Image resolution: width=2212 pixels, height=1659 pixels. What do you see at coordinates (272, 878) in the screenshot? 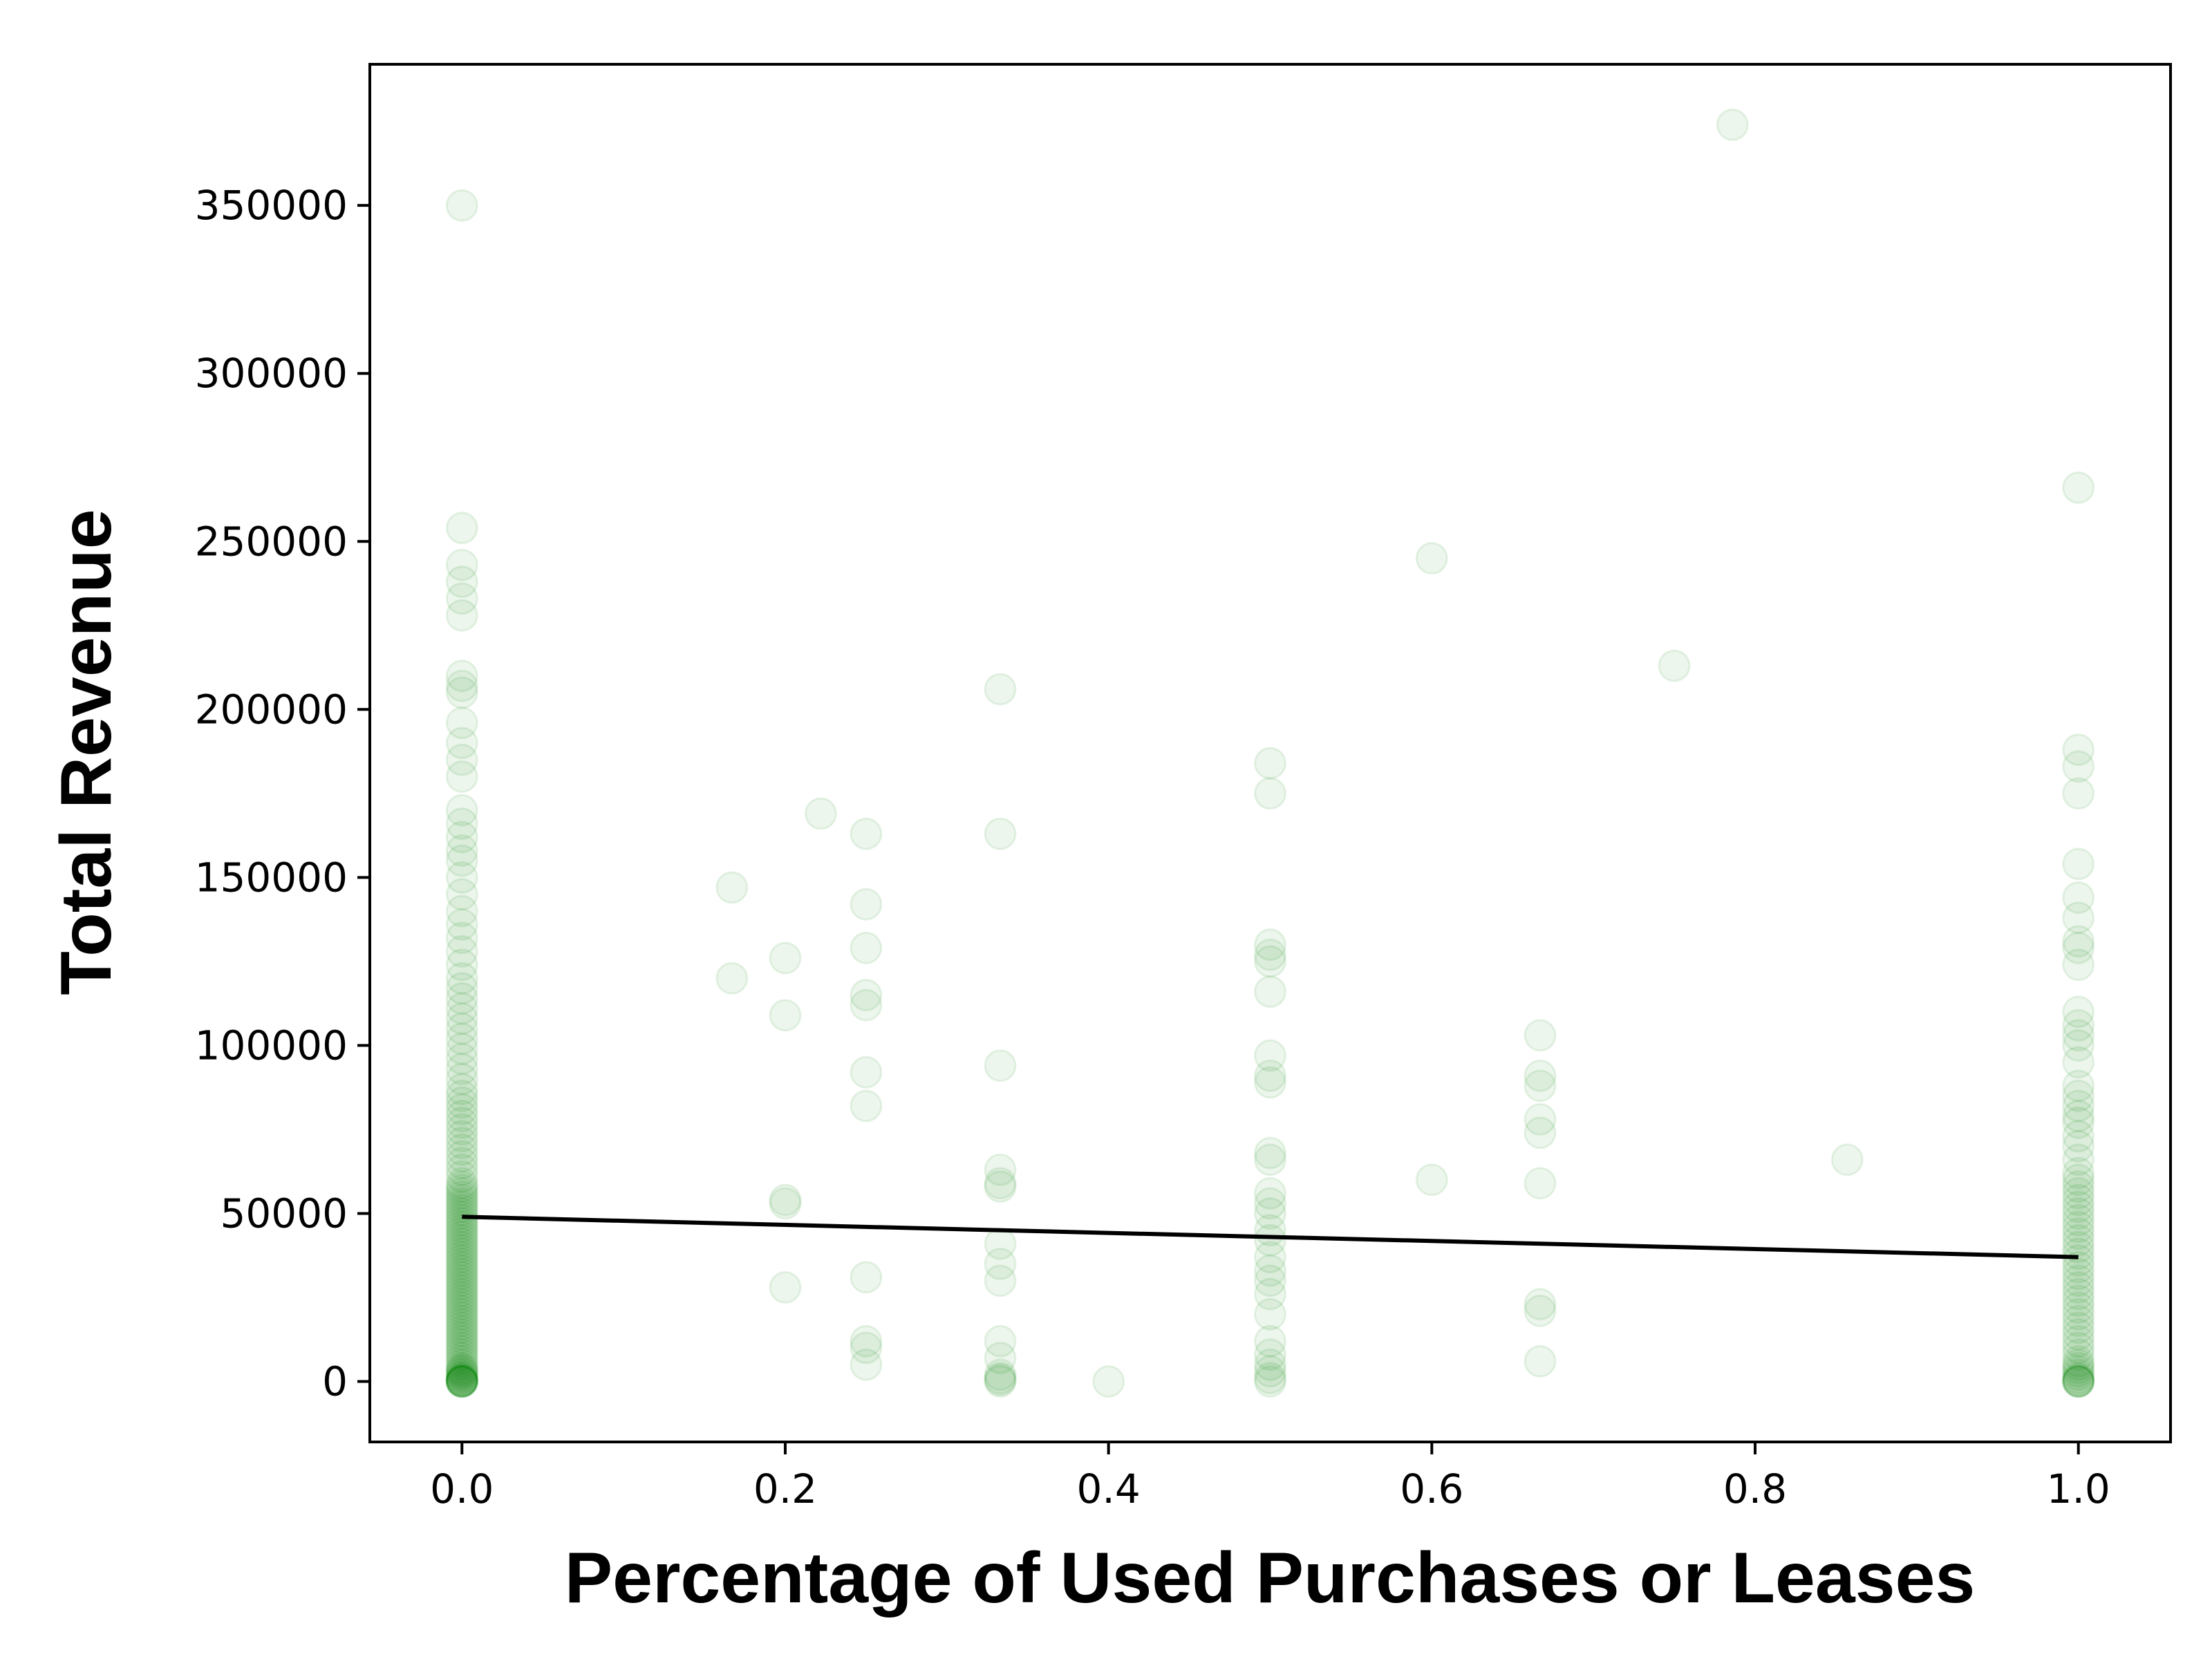
I see `y-tick-label: 150000` at bounding box center [272, 878].